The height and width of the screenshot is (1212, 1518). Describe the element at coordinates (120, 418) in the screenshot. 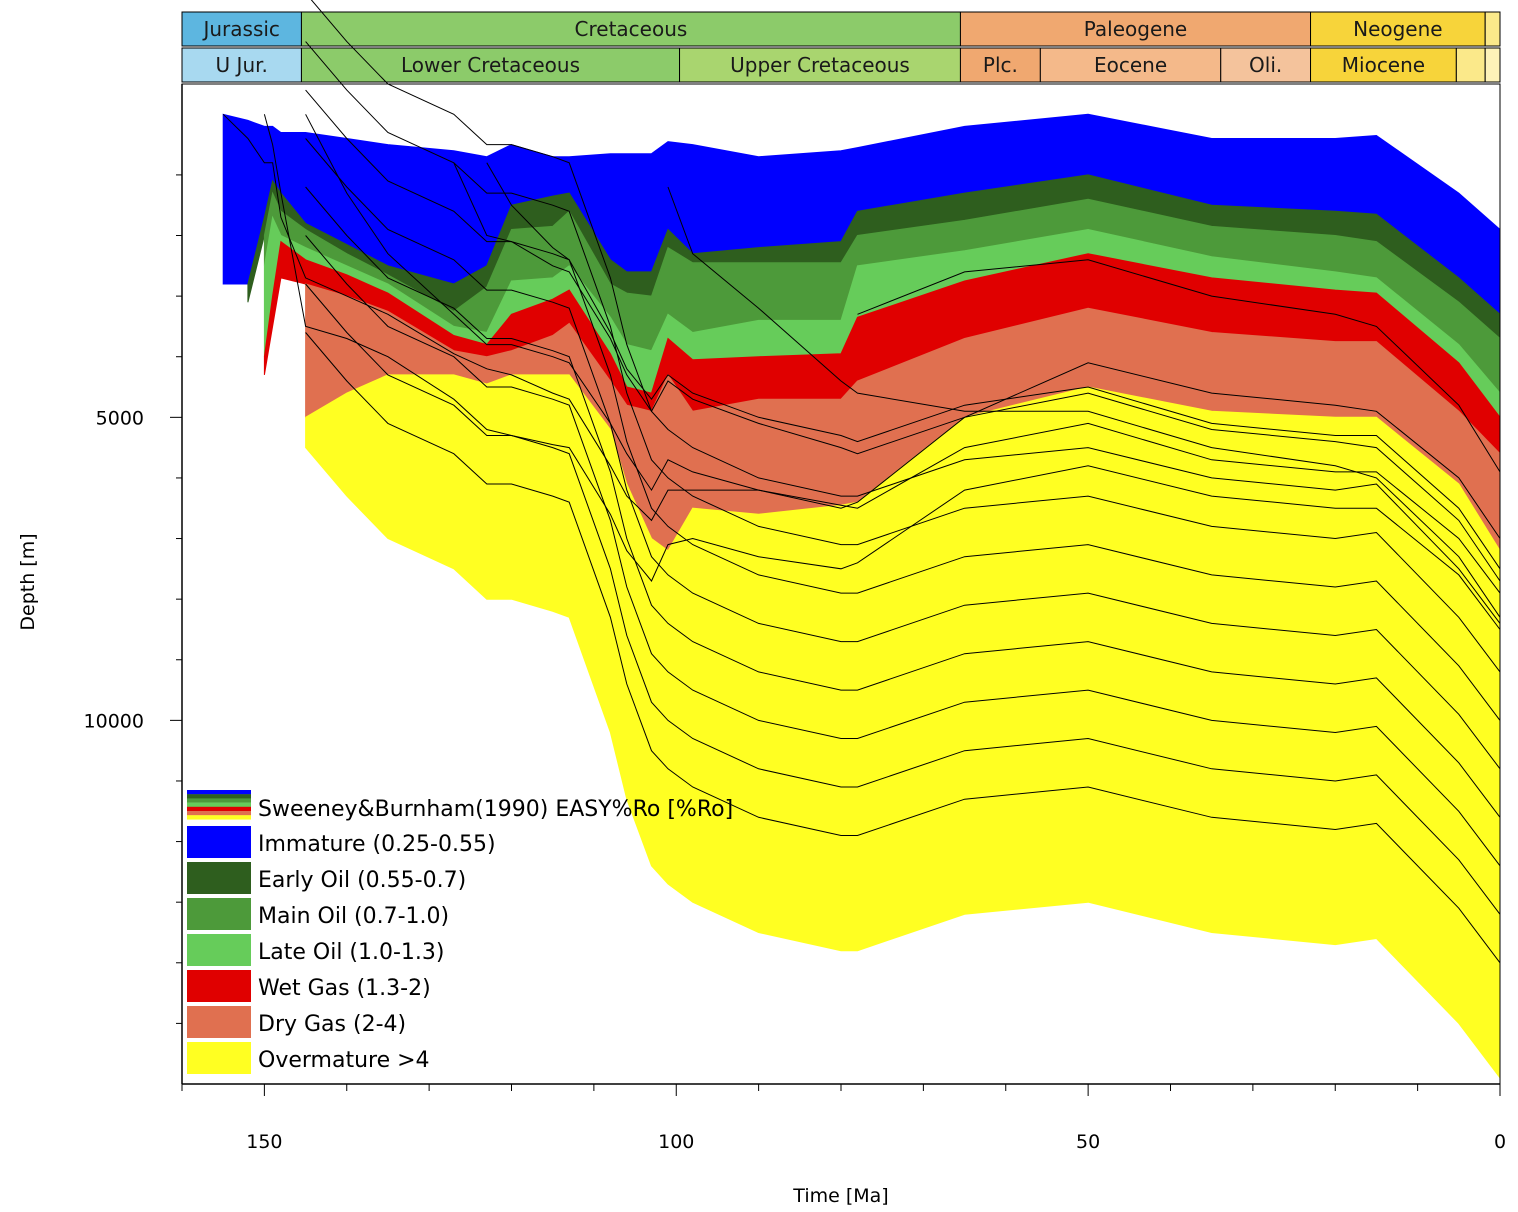

I see `y-tick-label: 5000` at that location.